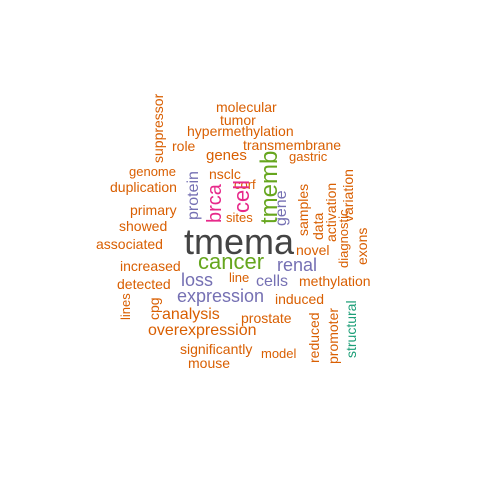 The width and height of the screenshot is (480, 480). I want to click on word-cancer: cancer, so click(231, 261).